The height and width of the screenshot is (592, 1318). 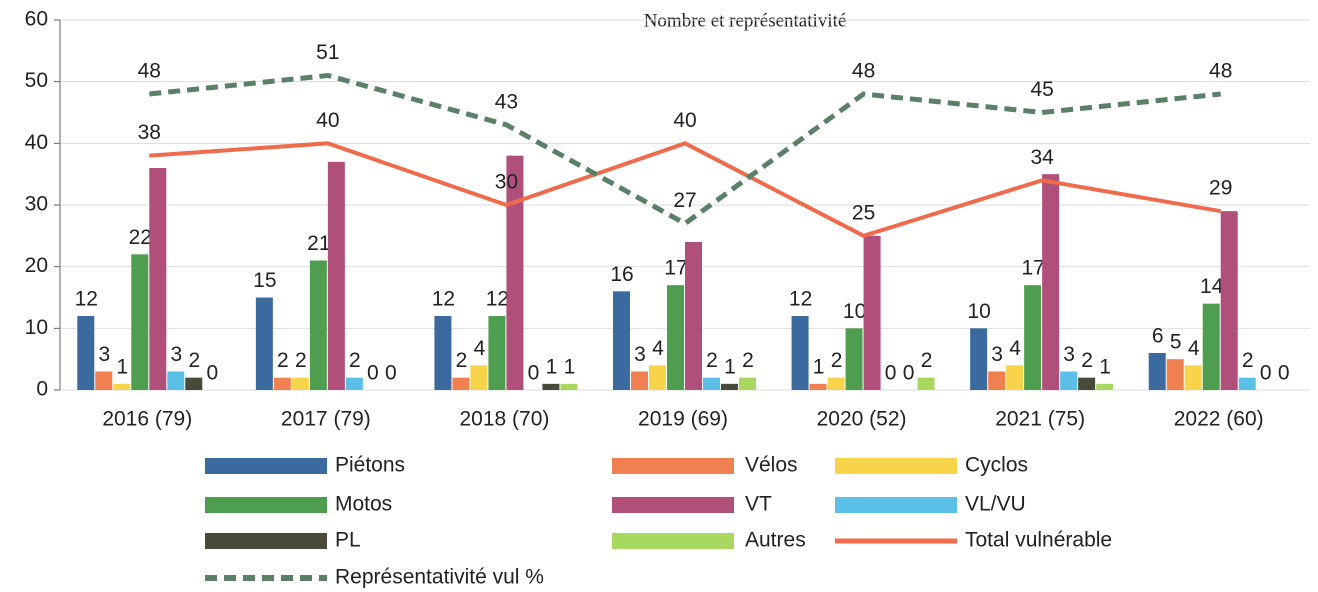 What do you see at coordinates (504, 419) in the screenshot?
I see `x-tick-label: 2018 (70)` at bounding box center [504, 419].